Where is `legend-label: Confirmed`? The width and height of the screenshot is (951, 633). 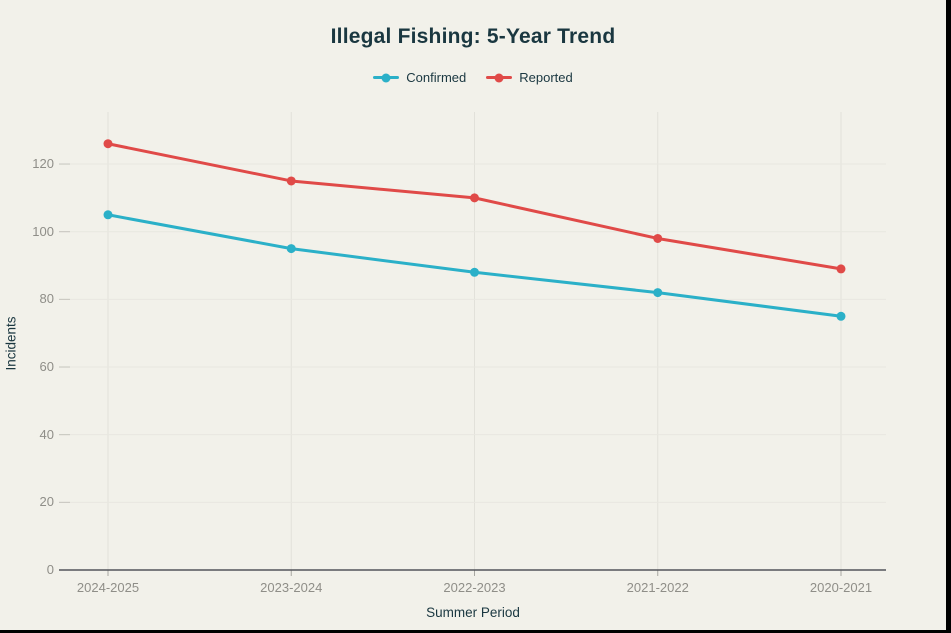 legend-label: Confirmed is located at coordinates (436, 77).